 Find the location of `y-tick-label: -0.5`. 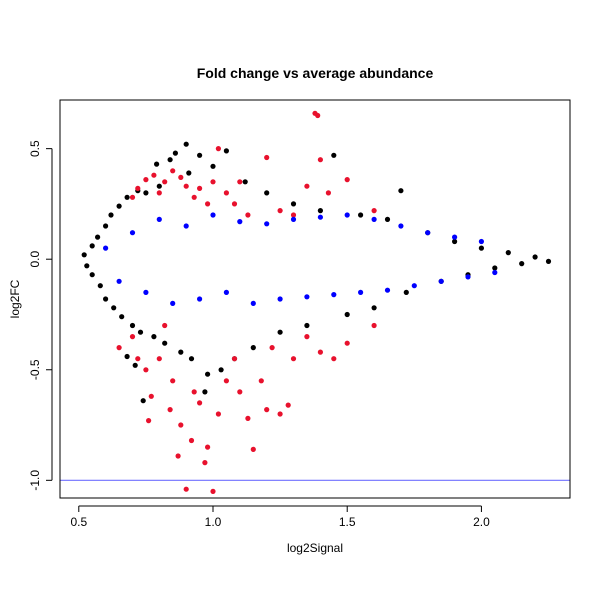

y-tick-label: -0.5 is located at coordinates (35, 369).